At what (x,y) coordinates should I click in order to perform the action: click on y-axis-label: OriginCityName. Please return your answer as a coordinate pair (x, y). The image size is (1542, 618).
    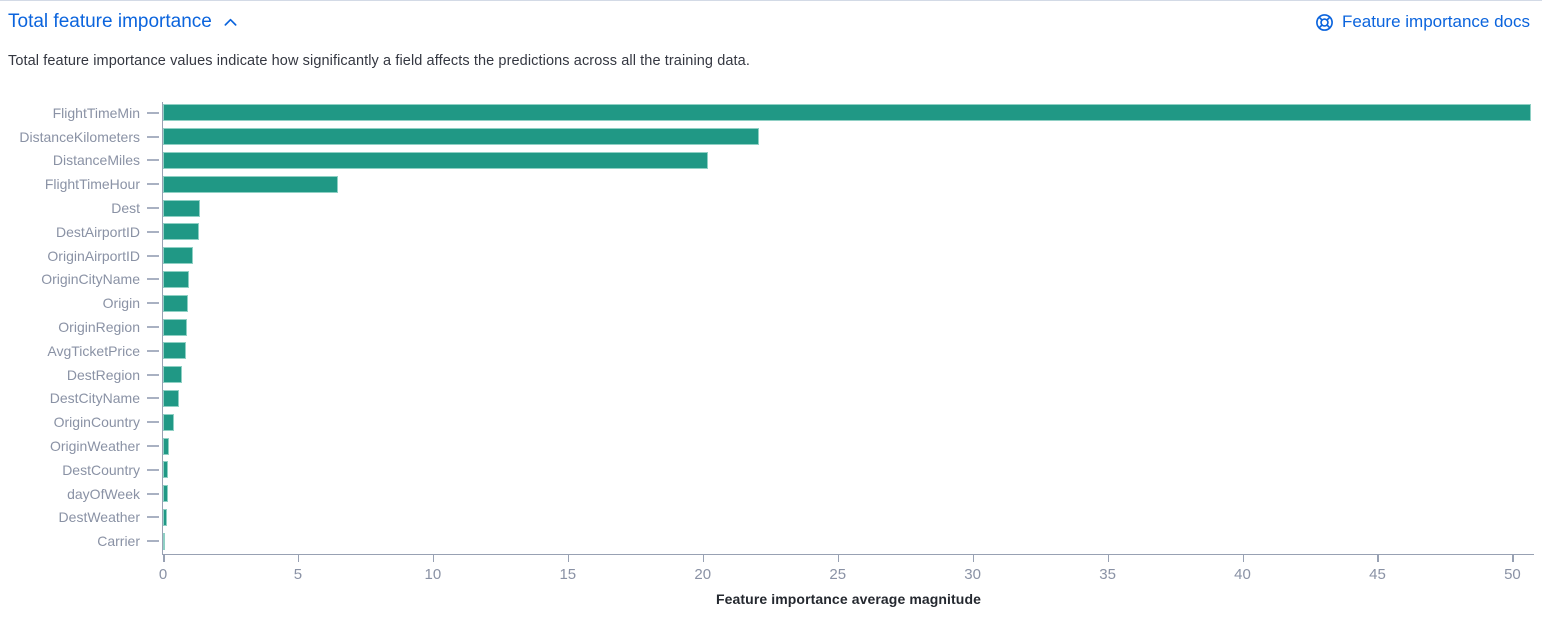
    Looking at the image, I should click on (90, 279).